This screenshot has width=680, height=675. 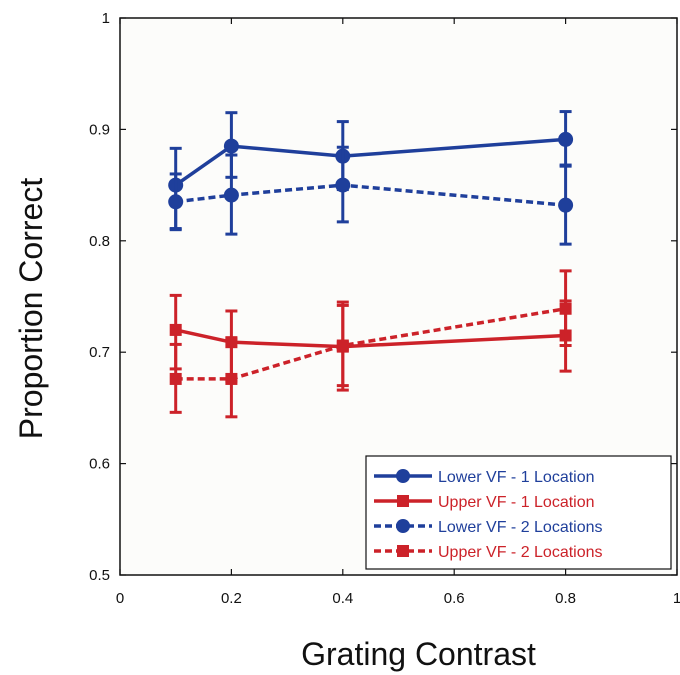 I want to click on legend-item: Lower VF - 1 Location, so click(x=484, y=477).